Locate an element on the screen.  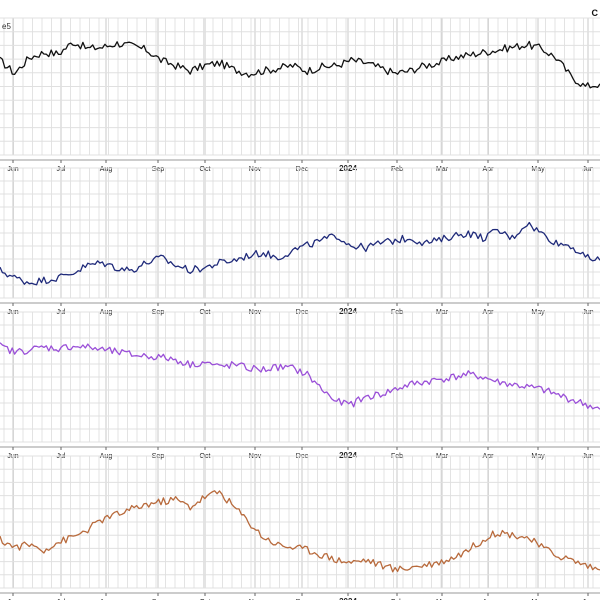
top-left-label: e5 is located at coordinates (6, 26).